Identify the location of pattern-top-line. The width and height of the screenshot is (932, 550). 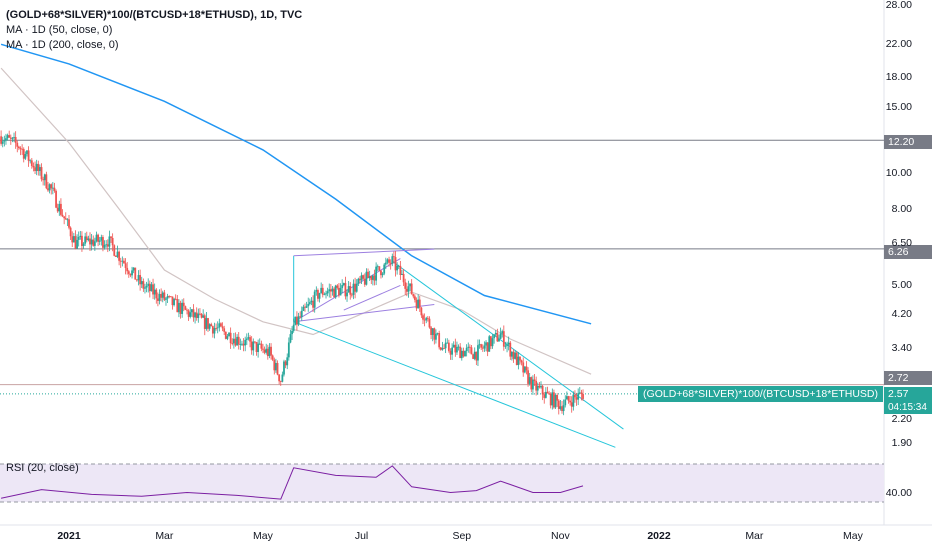
(364, 252).